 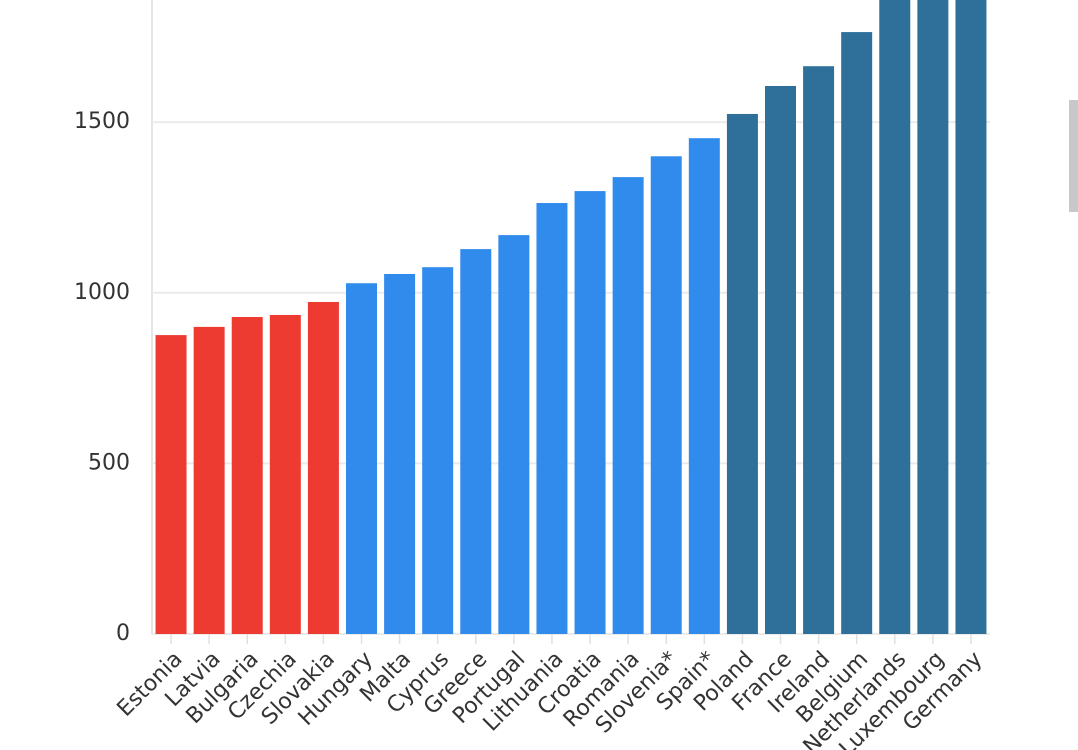 What do you see at coordinates (102, 292) in the screenshot?
I see `y-tick-label: 1000` at bounding box center [102, 292].